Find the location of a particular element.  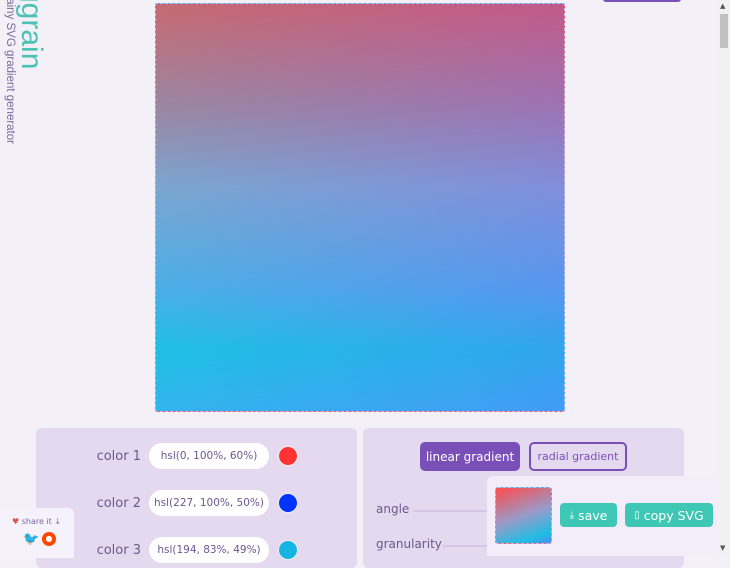

color-2-swatch is located at coordinates (288, 503).